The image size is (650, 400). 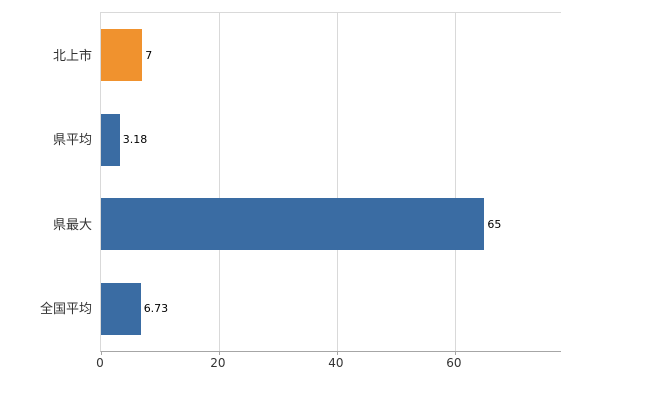 What do you see at coordinates (454, 363) in the screenshot?
I see `x-tick-label: 60` at bounding box center [454, 363].